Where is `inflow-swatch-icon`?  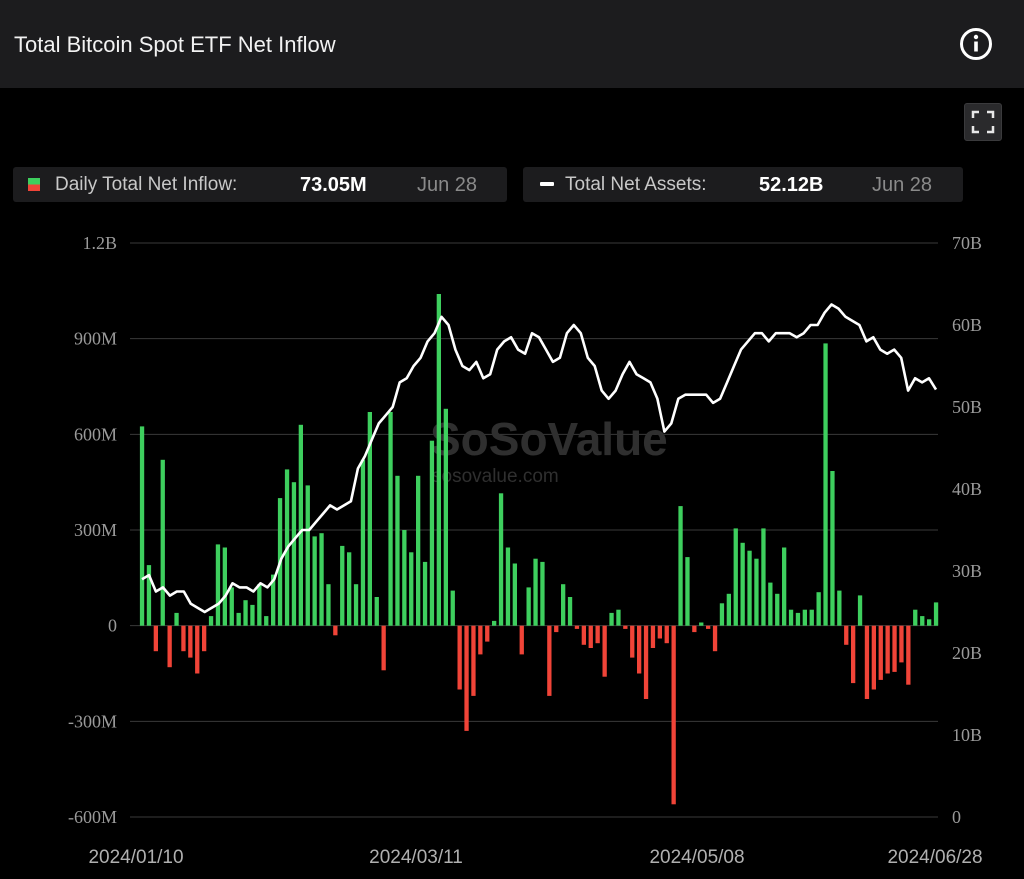
inflow-swatch-icon is located at coordinates (34, 184).